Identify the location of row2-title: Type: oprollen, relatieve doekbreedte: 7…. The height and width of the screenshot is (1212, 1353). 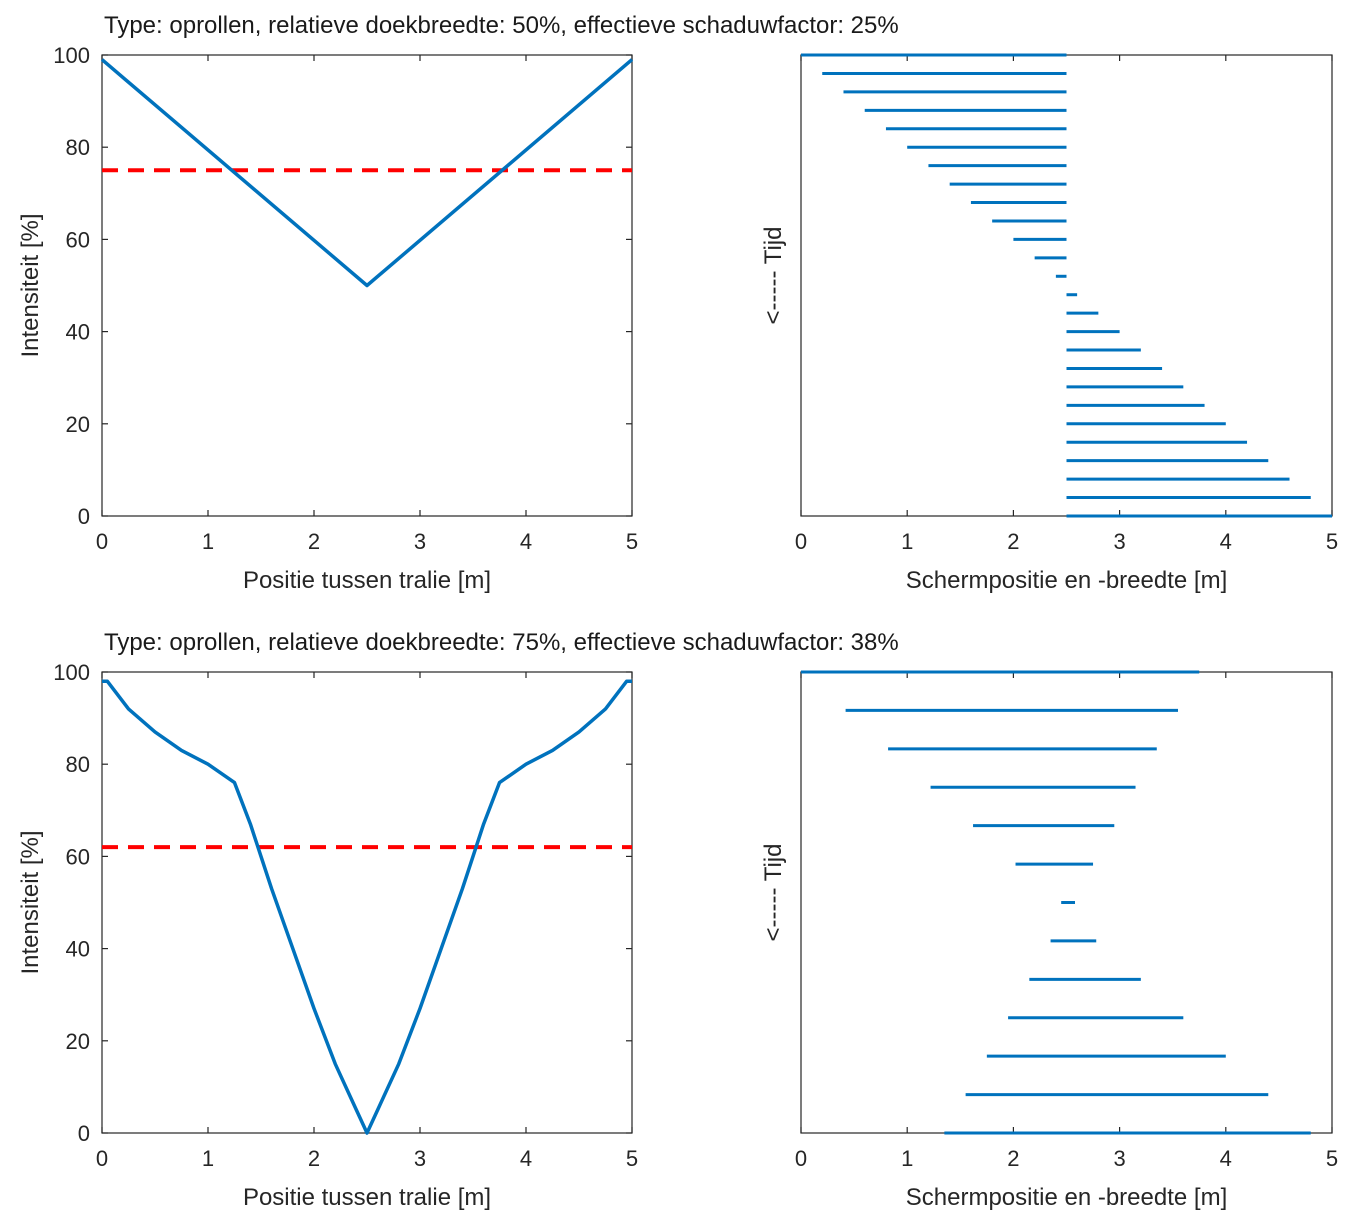
(501, 642).